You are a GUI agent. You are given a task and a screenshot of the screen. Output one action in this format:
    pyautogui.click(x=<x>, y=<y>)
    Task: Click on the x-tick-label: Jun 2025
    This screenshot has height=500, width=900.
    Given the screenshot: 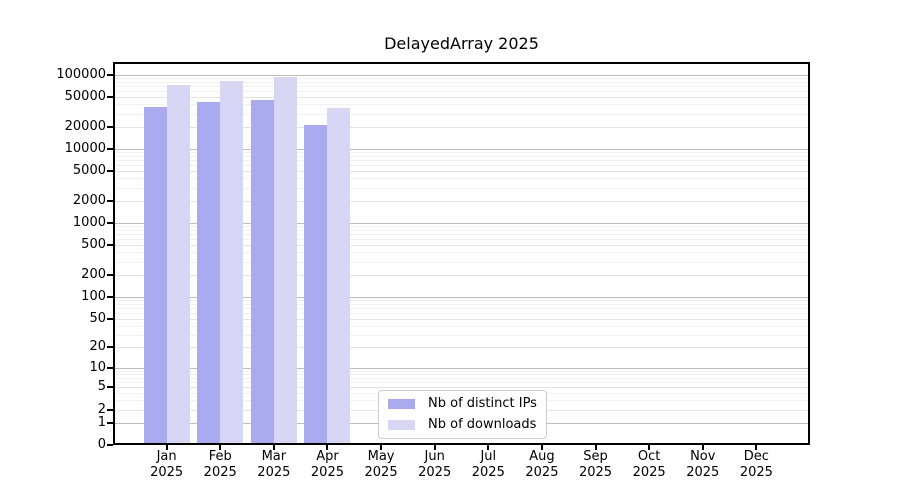 What is the action you would take?
    pyautogui.click(x=435, y=464)
    